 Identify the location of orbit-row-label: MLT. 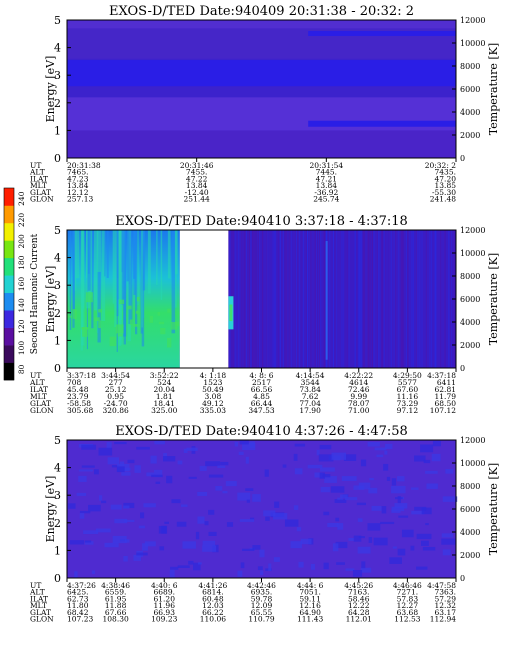
(38, 396).